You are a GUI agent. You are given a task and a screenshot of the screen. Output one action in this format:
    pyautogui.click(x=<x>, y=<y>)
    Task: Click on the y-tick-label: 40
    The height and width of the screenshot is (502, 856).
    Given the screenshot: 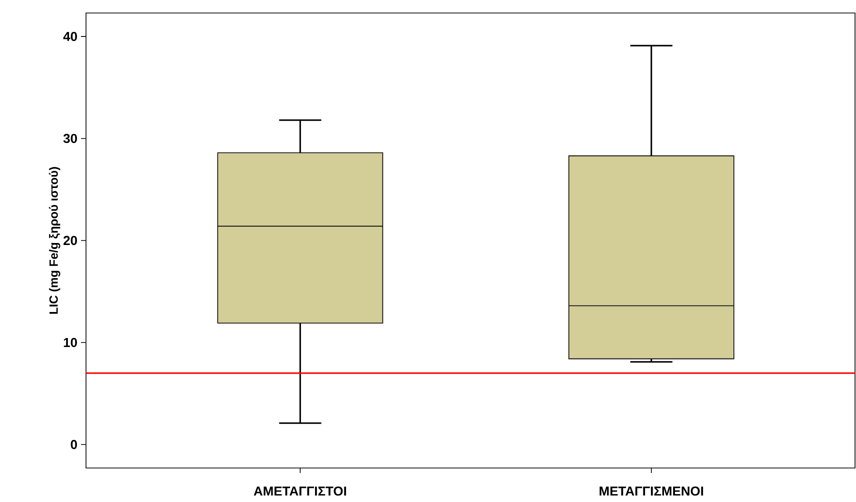 What is the action you would take?
    pyautogui.click(x=70, y=37)
    